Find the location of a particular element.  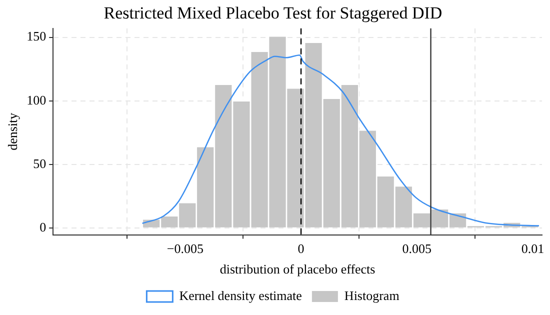

y-tick-label: 50 is located at coordinates (39, 163).